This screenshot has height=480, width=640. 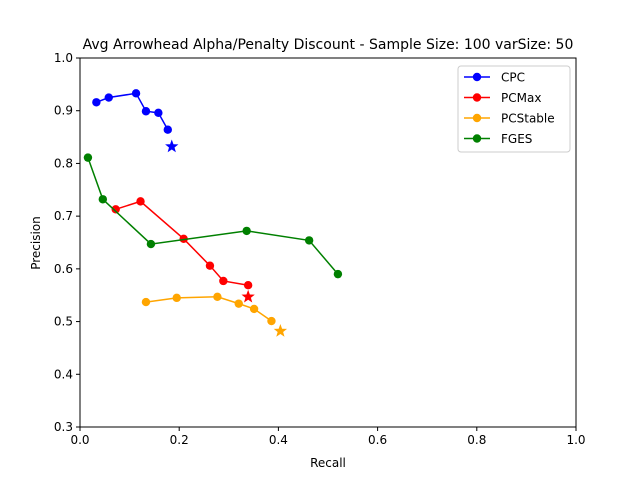 I want to click on x-tick-label: 0.8, so click(x=476, y=440).